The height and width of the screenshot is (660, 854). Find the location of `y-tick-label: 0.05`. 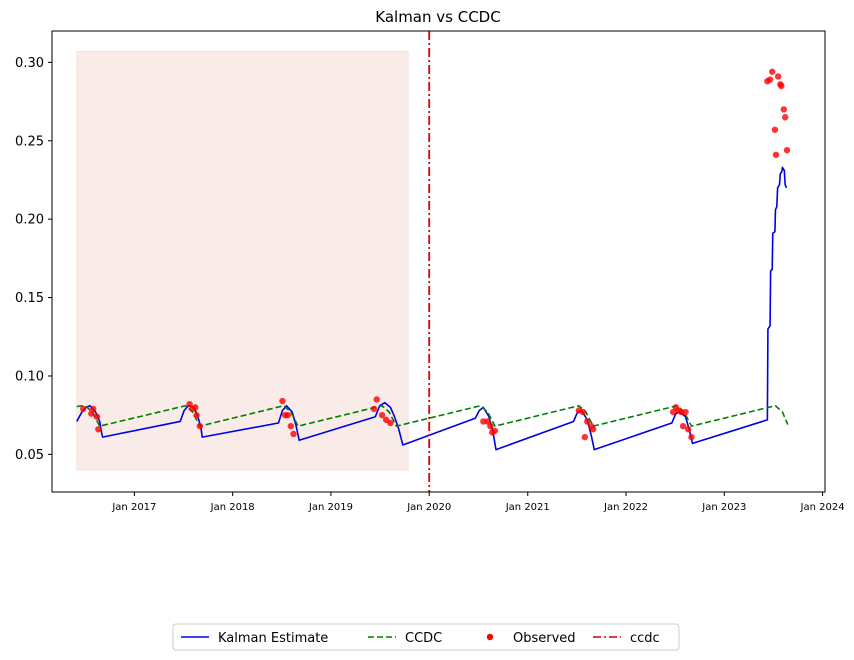

y-tick-label: 0.05 is located at coordinates (29, 455).